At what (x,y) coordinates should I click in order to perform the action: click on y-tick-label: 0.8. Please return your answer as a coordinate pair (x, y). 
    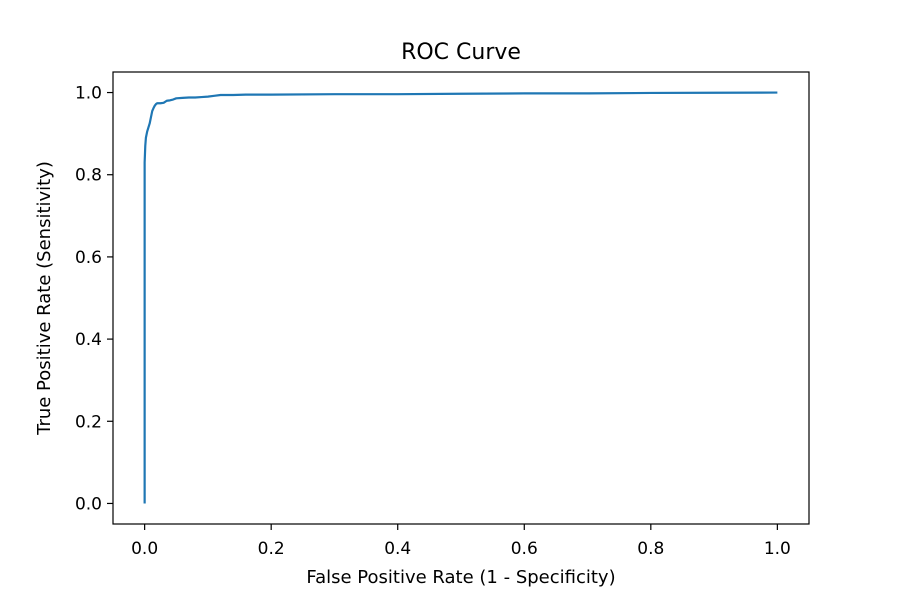
    Looking at the image, I should click on (88, 176).